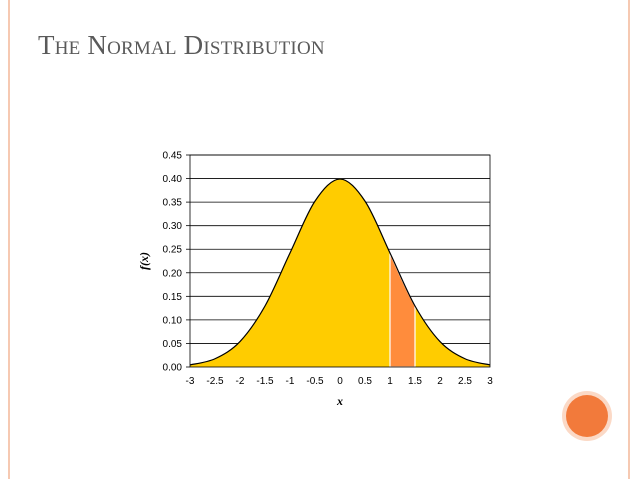 The height and width of the screenshot is (479, 638). Describe the element at coordinates (173, 297) in the screenshot. I see `y-tick-label: 0.15` at that location.